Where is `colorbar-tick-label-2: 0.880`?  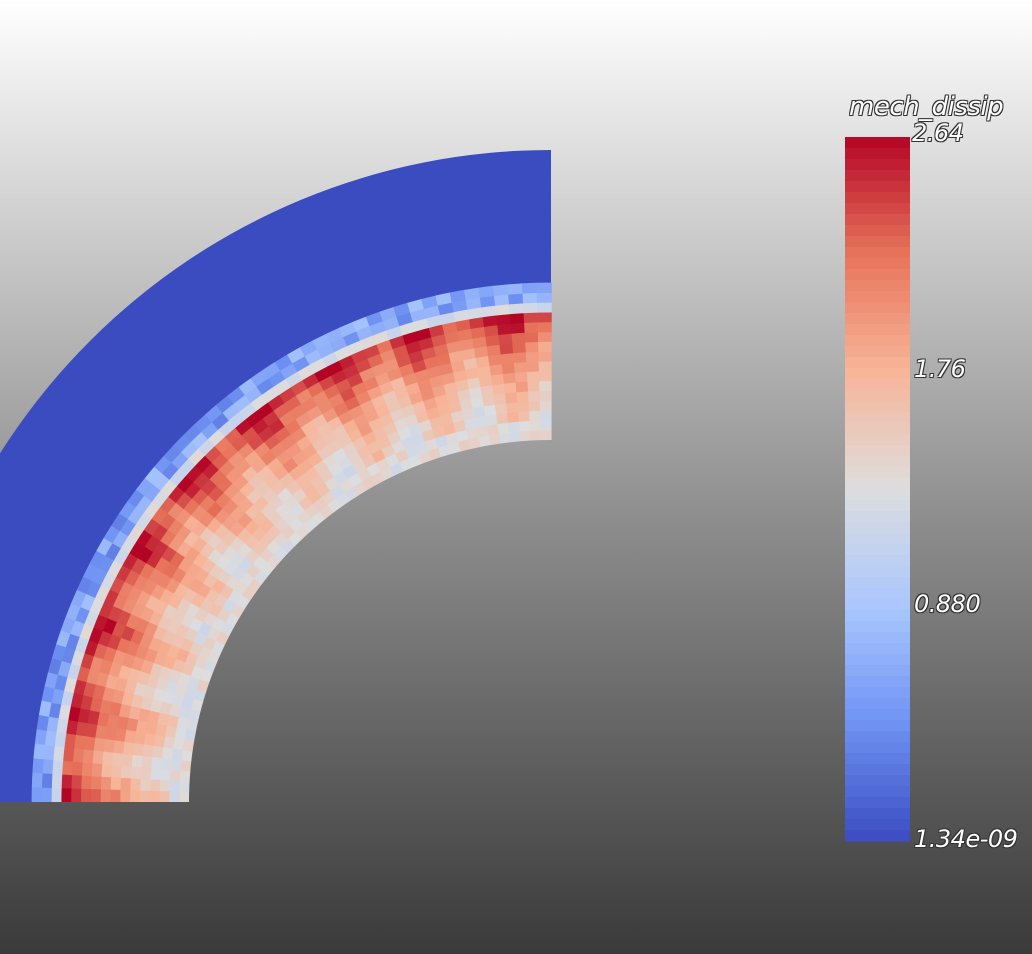 colorbar-tick-label-2: 0.880 is located at coordinates (947, 604).